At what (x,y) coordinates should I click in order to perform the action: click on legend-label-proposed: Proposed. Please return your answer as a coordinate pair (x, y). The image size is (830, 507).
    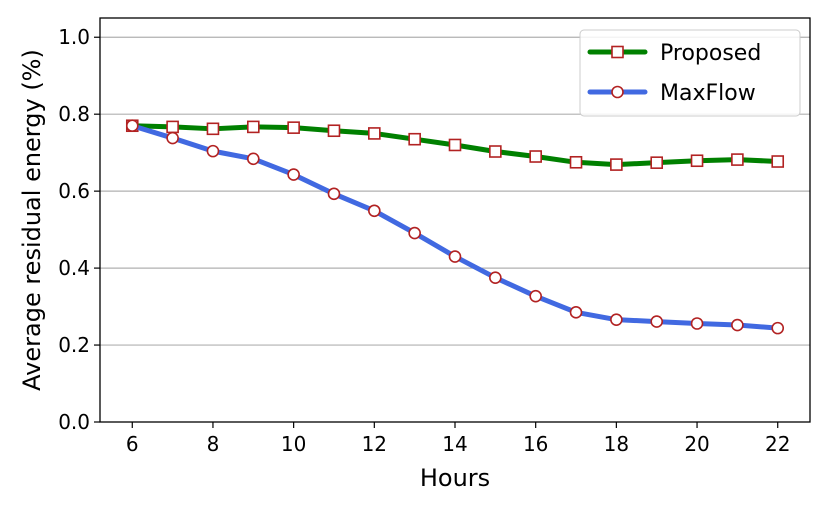
    Looking at the image, I should click on (710, 53).